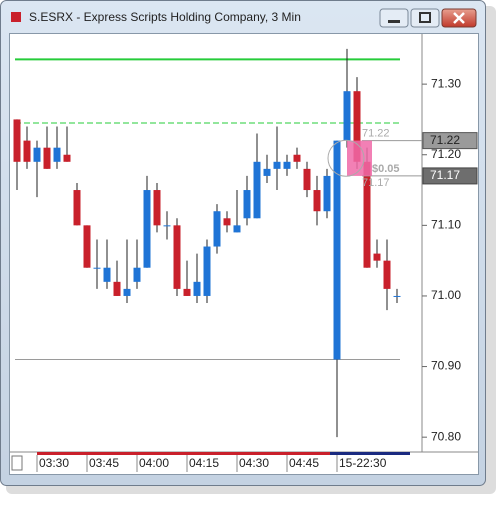  Describe the element at coordinates (459, 18) in the screenshot. I see `close-icon` at that location.